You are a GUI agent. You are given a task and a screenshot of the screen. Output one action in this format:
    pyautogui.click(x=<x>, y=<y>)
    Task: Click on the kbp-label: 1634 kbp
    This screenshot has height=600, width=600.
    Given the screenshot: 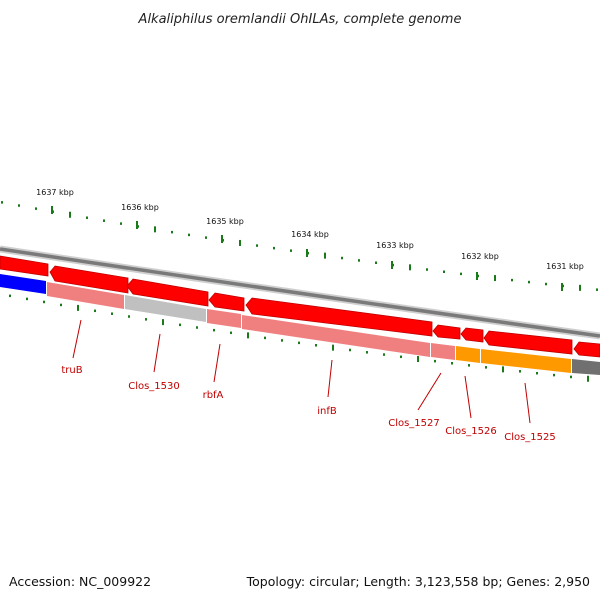 What is the action you would take?
    pyautogui.click(x=310, y=234)
    